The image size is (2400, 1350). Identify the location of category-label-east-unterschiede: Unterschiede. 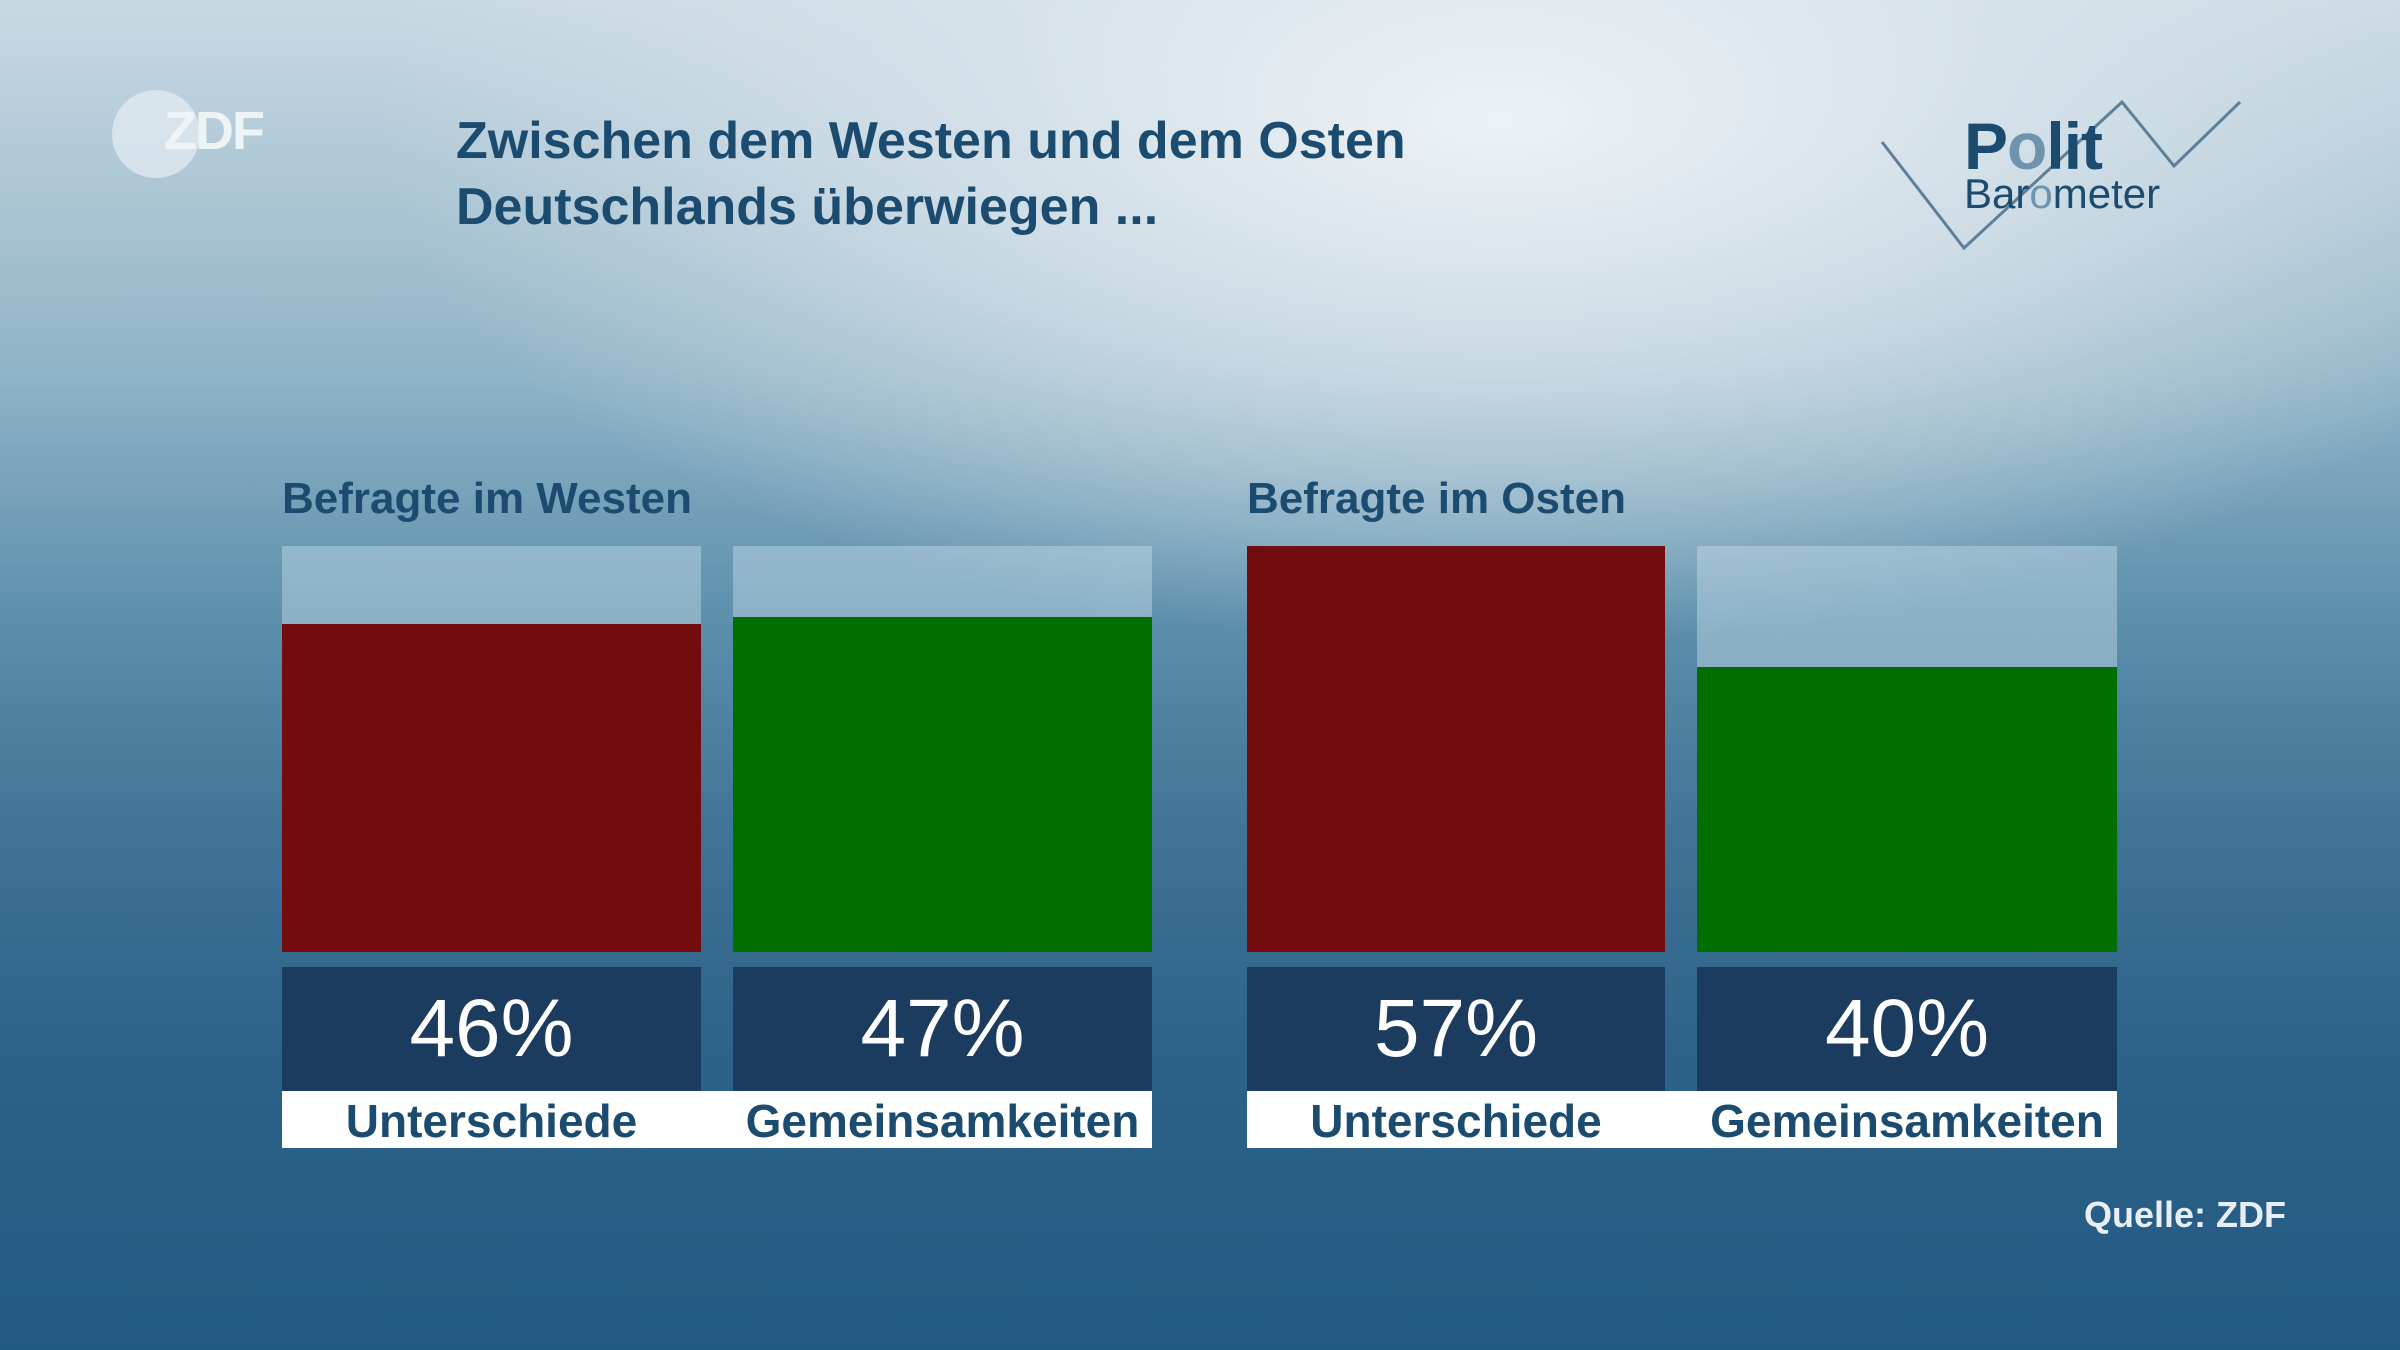
(1456, 1121).